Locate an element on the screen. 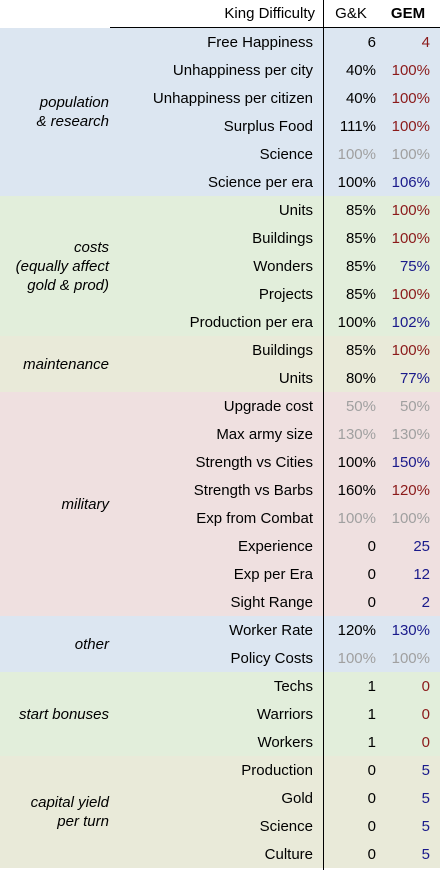 The height and width of the screenshot is (870, 440). table-row: Gold 0 5 is located at coordinates (220, 798).